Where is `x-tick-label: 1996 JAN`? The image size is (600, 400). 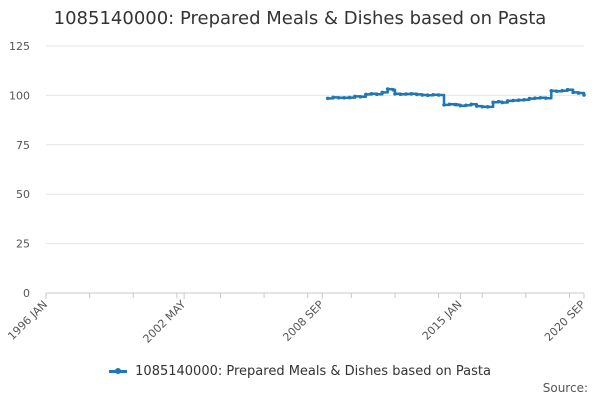 x-tick-label: 1996 JAN is located at coordinates (27, 320).